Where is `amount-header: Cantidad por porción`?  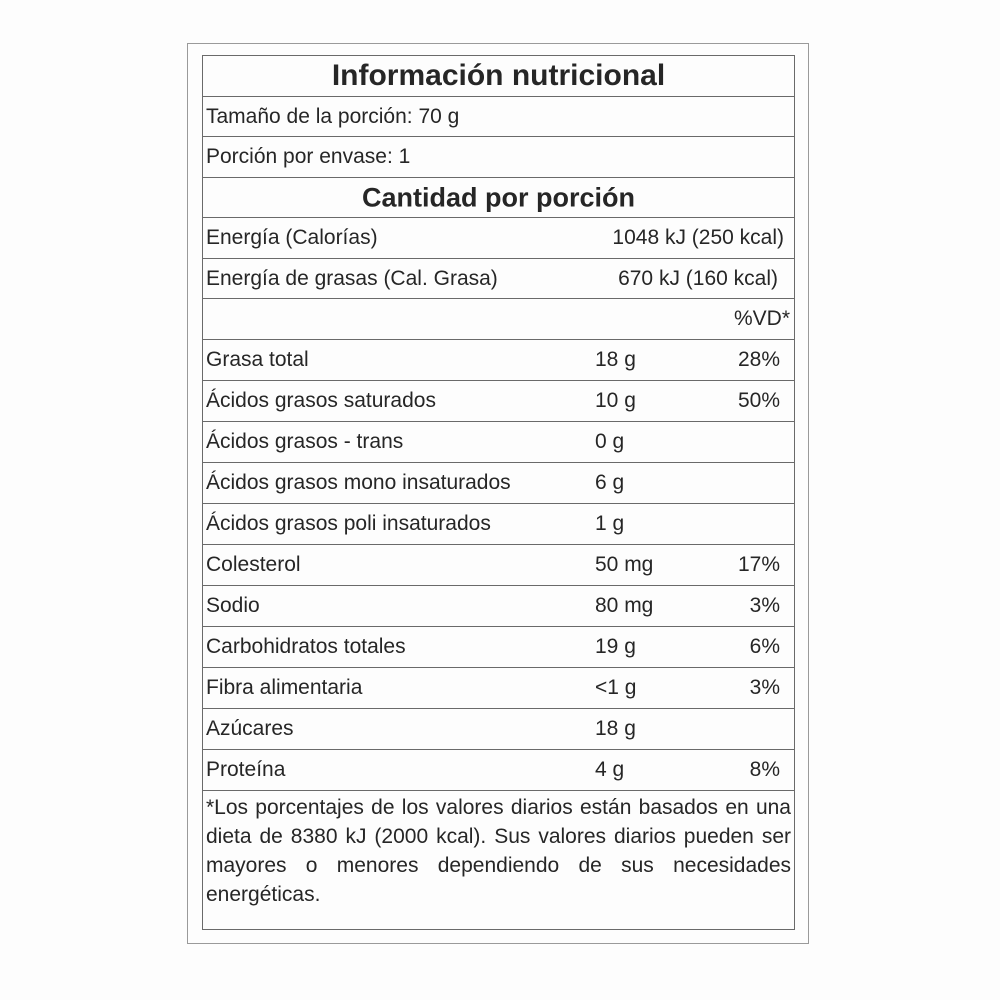
amount-header: Cantidad por porción is located at coordinates (498, 197).